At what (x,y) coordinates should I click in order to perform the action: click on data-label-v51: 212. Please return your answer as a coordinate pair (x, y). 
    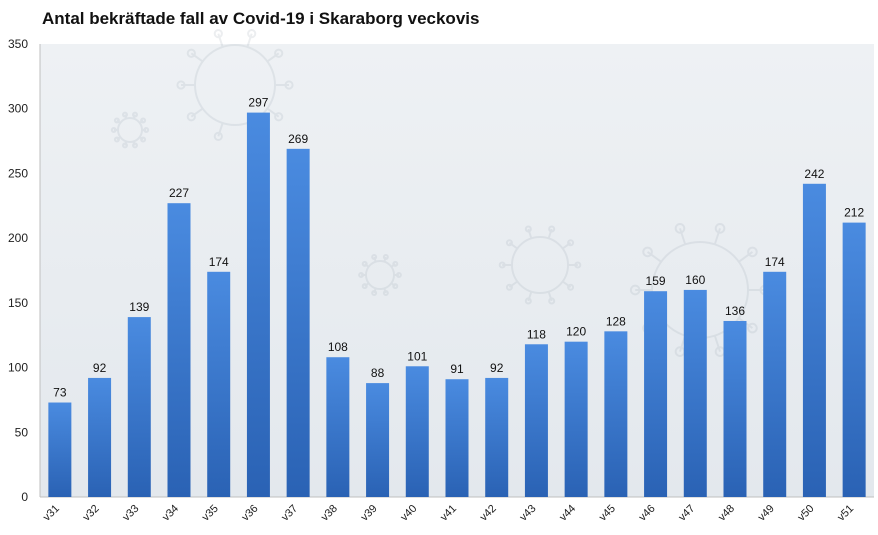
    Looking at the image, I should click on (854, 213).